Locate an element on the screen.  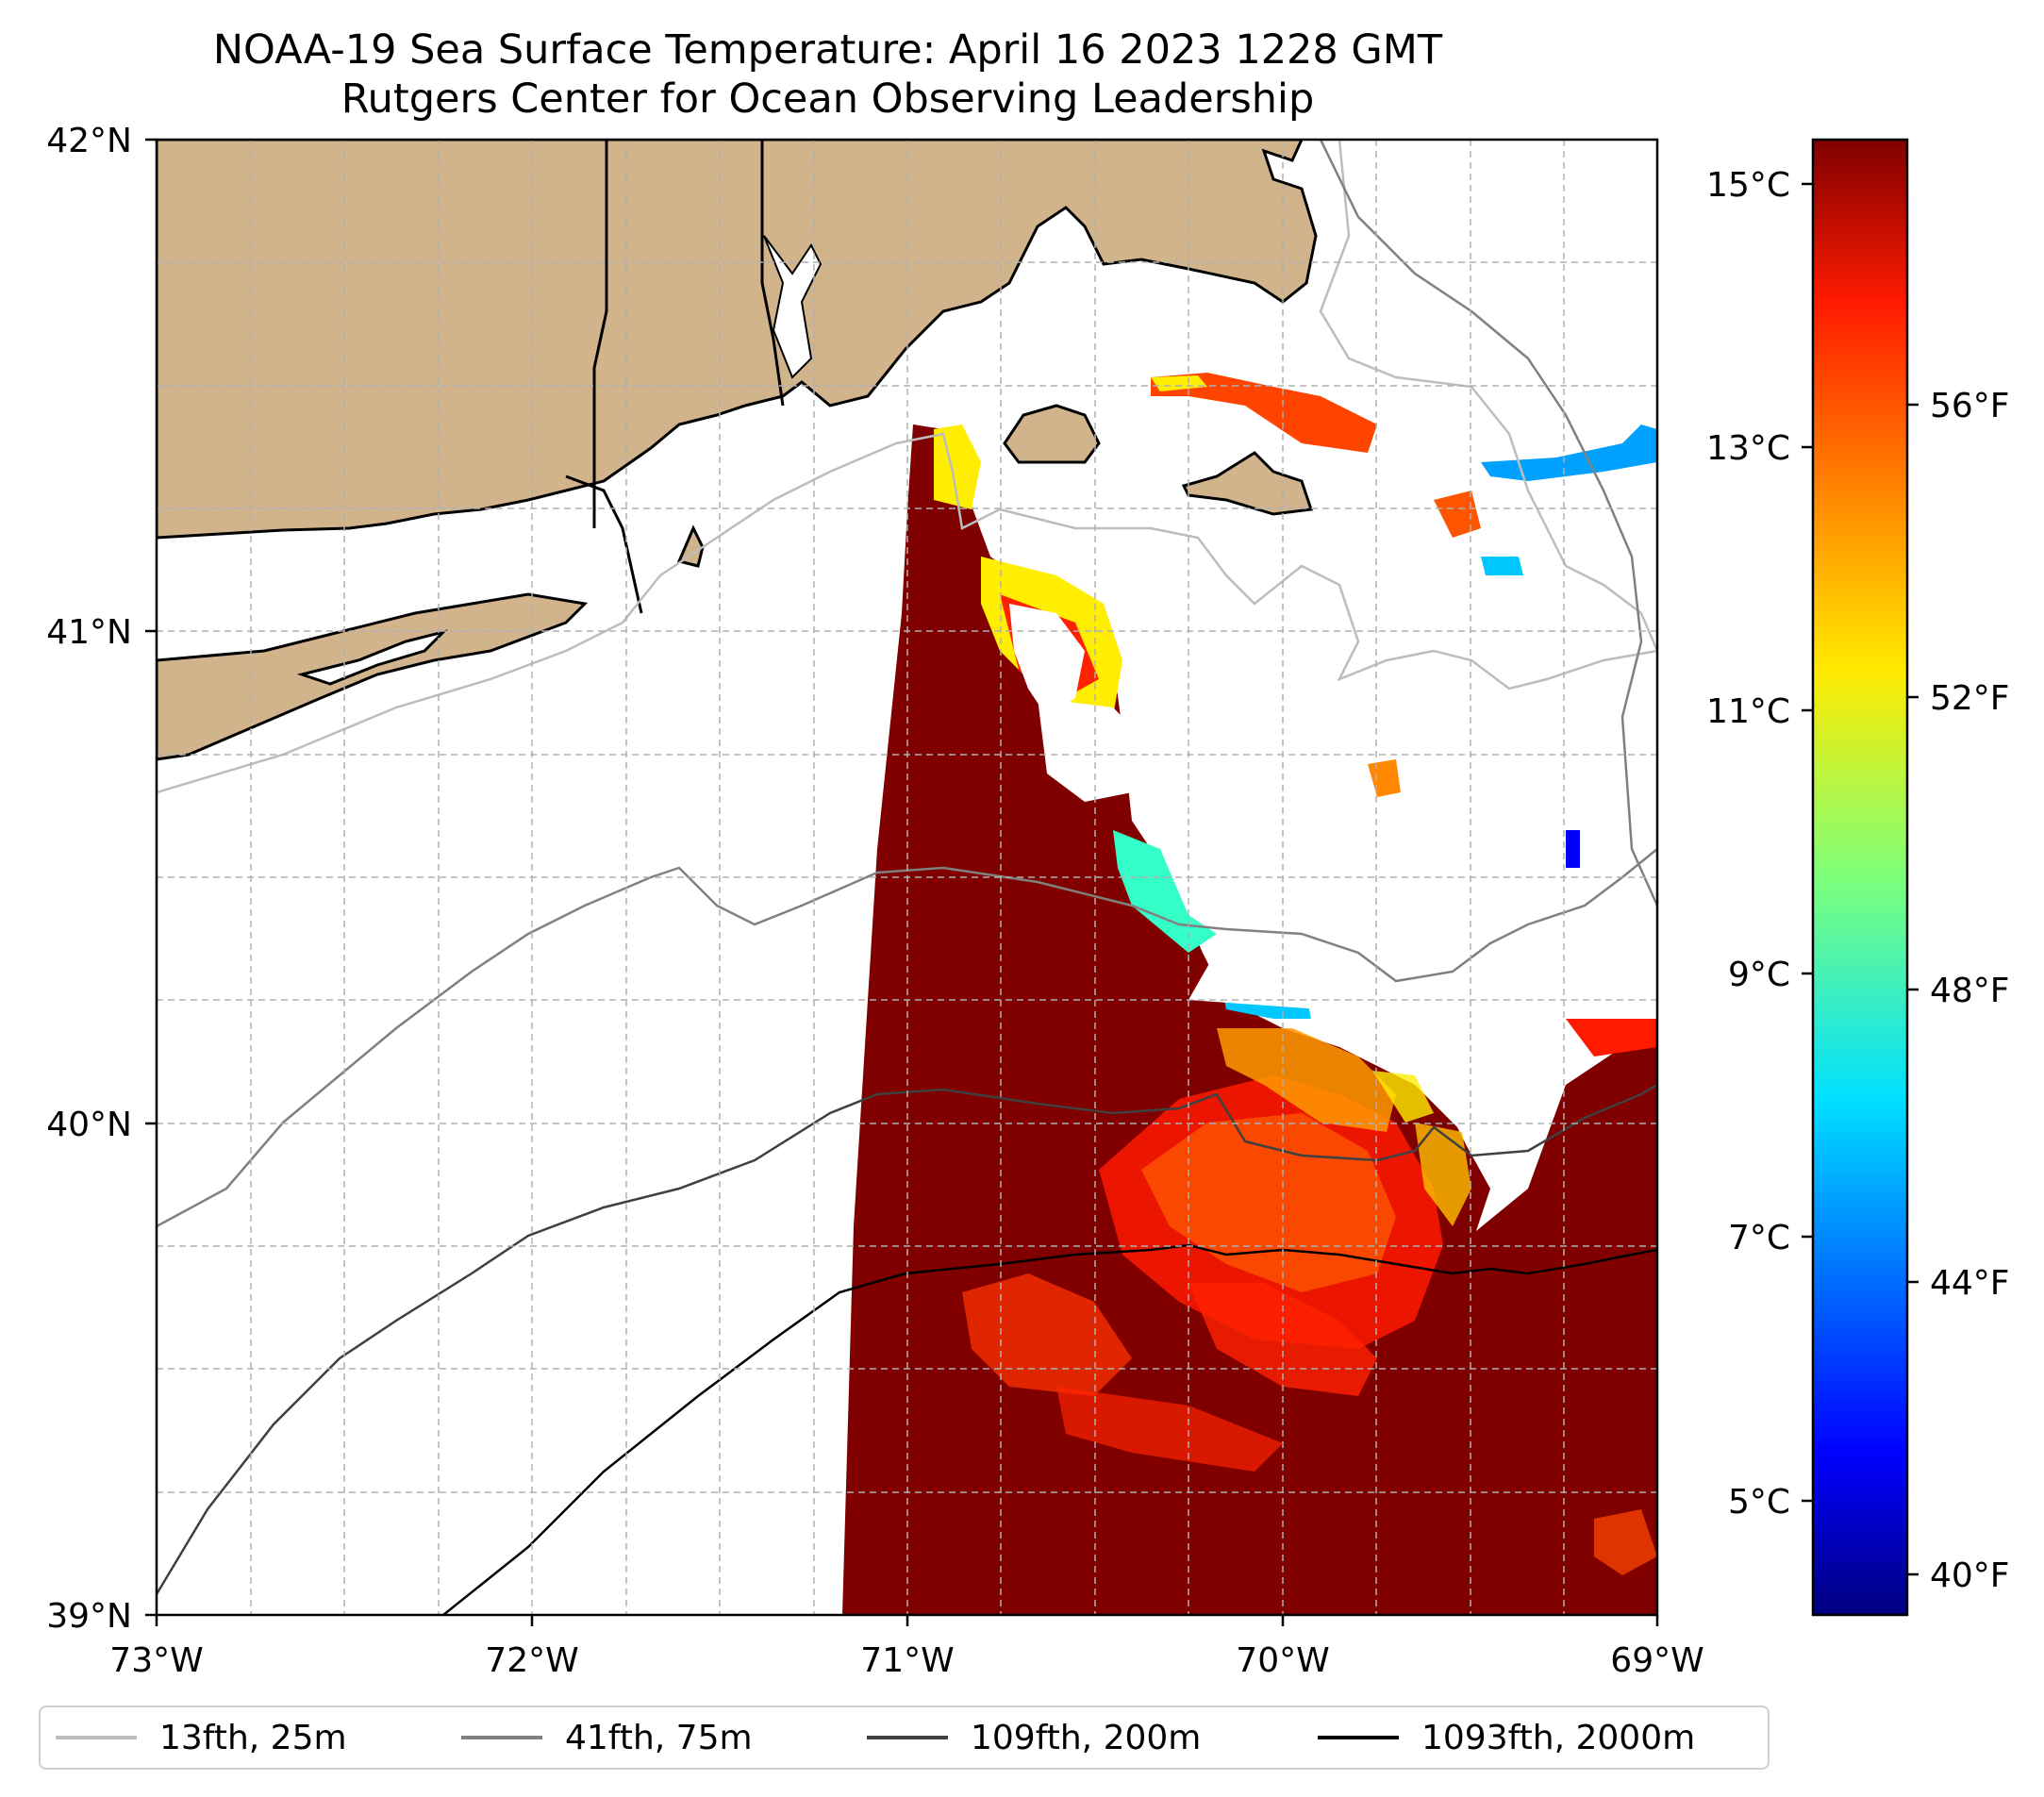
legend-label: 13fth, 25m is located at coordinates (253, 1737).